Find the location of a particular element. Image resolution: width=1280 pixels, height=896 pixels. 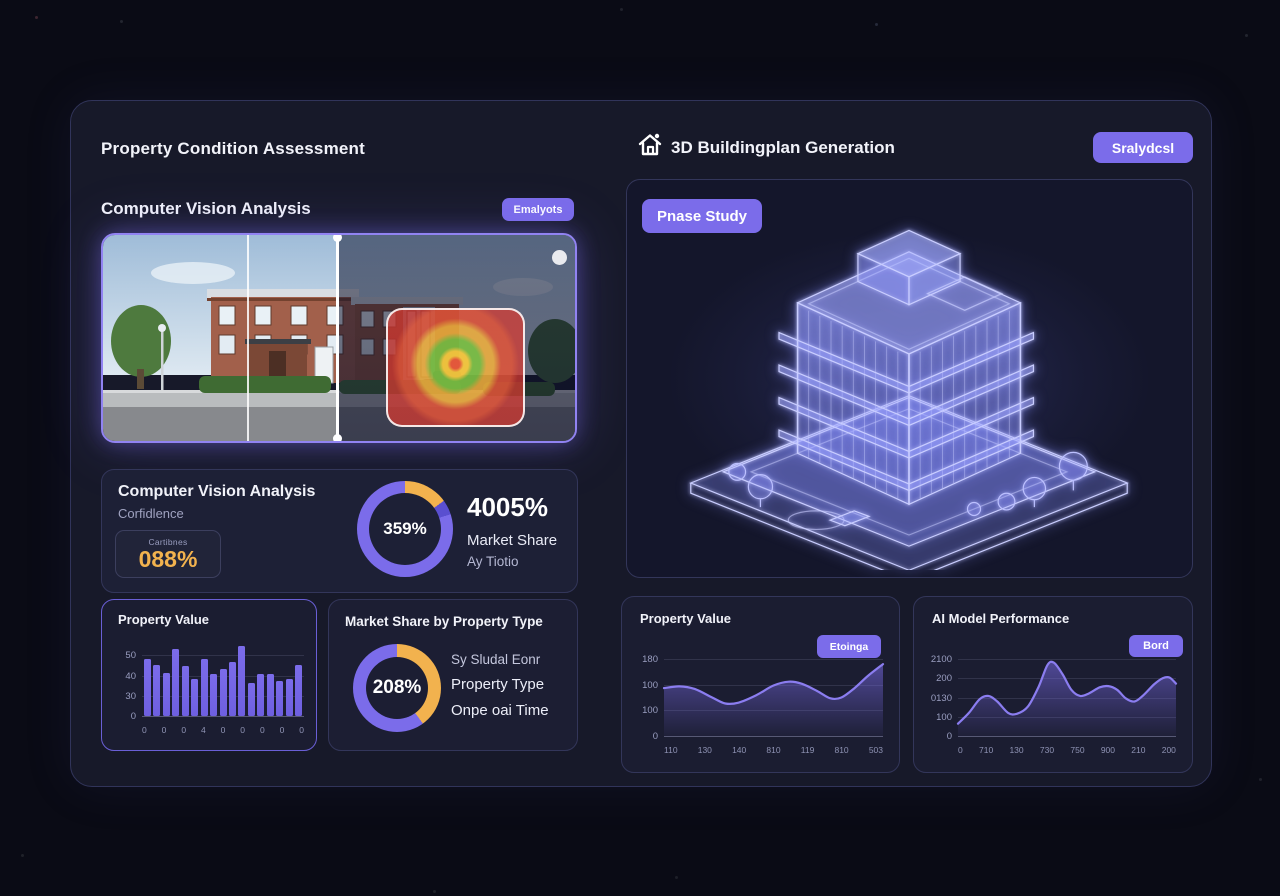

background-stars is located at coordinates (36, 17).